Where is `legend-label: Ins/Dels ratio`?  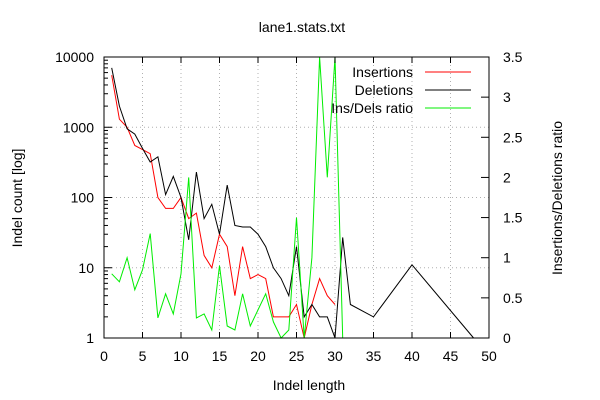
legend-label: Ins/Dels ratio is located at coordinates (372, 108).